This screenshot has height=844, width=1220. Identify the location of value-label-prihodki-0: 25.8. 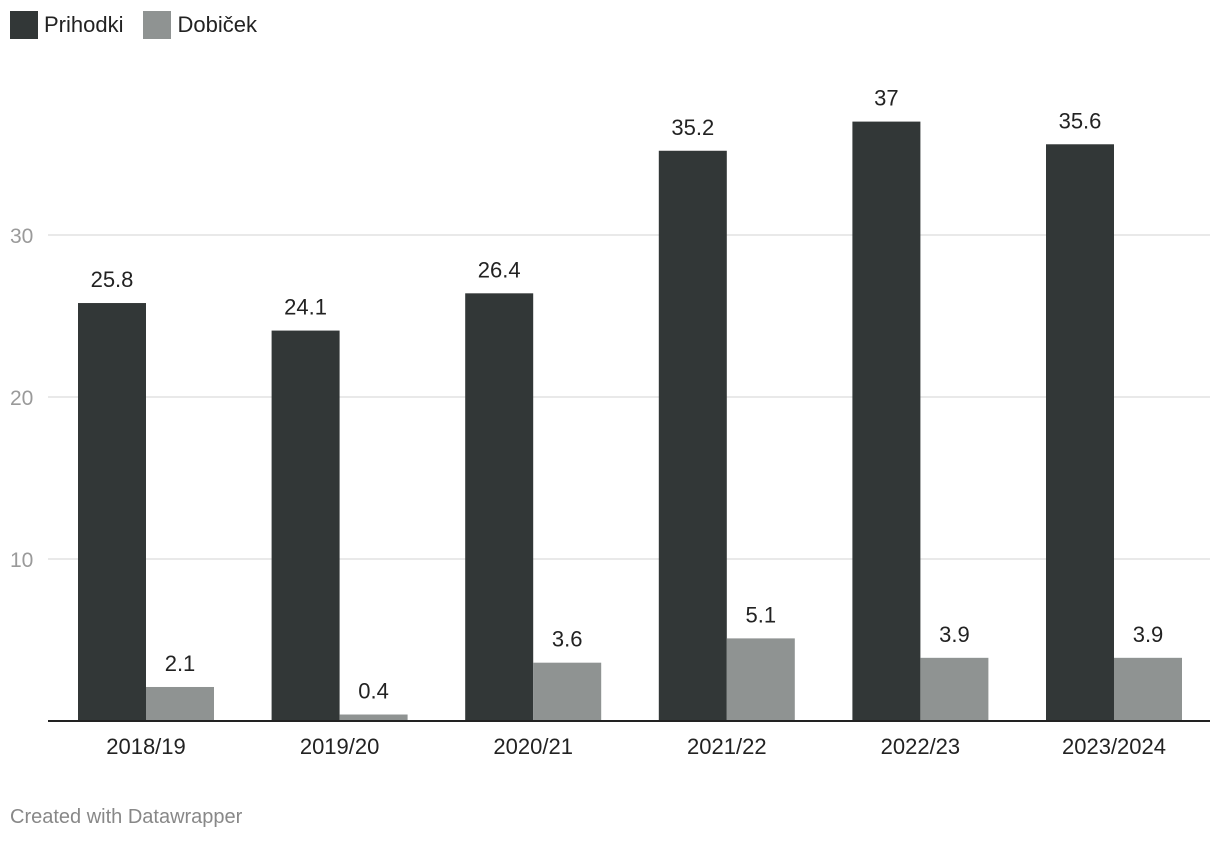
(112, 279).